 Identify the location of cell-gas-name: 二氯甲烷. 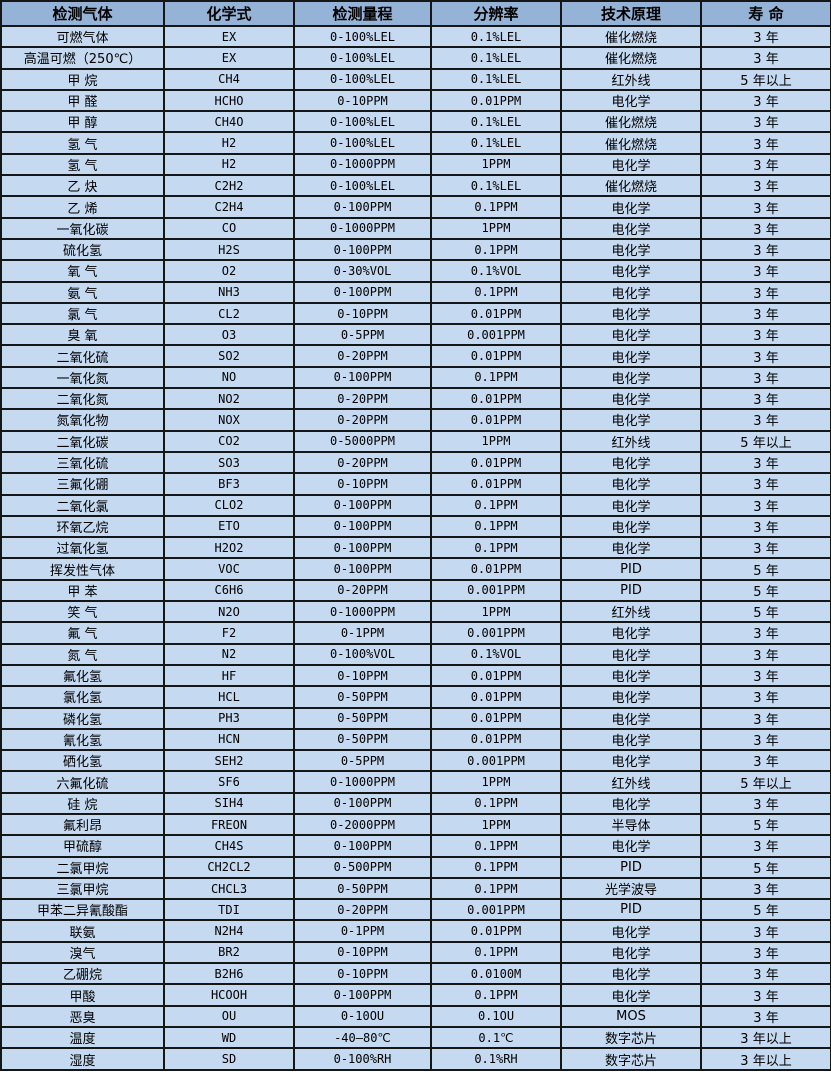
(82, 867).